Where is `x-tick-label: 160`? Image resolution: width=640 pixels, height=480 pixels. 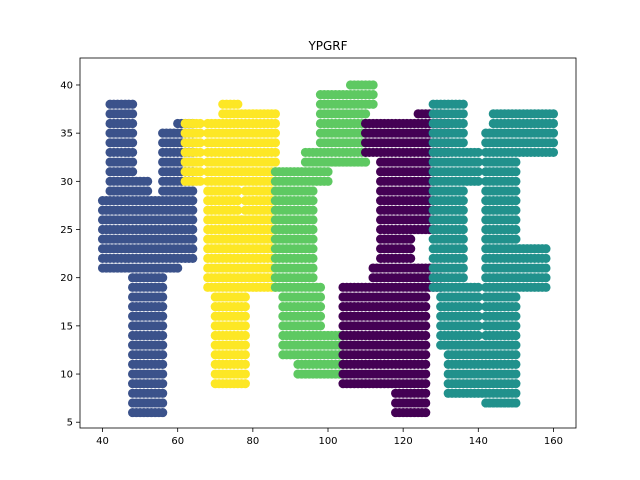
x-tick-label: 160 is located at coordinates (553, 441).